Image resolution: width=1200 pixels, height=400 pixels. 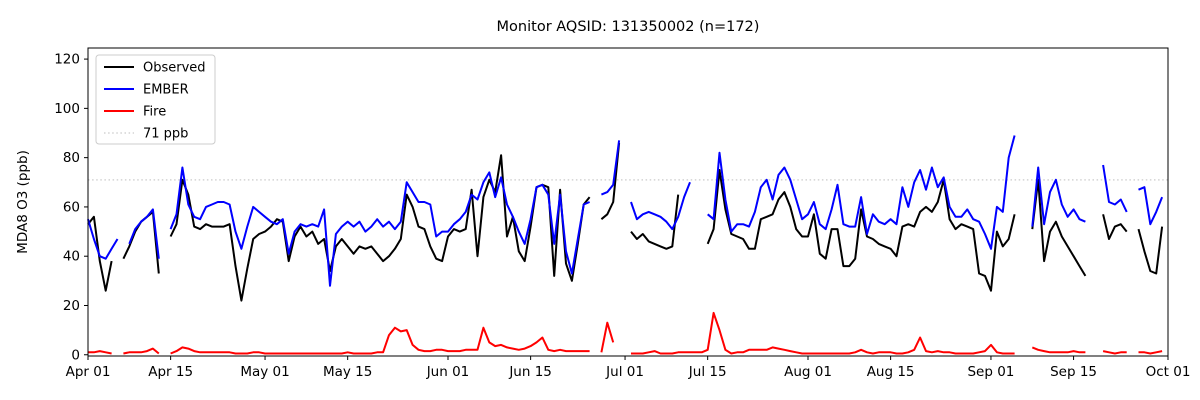 What do you see at coordinates (264, 372) in the screenshot?
I see `x-tick-label: May 01` at bounding box center [264, 372].